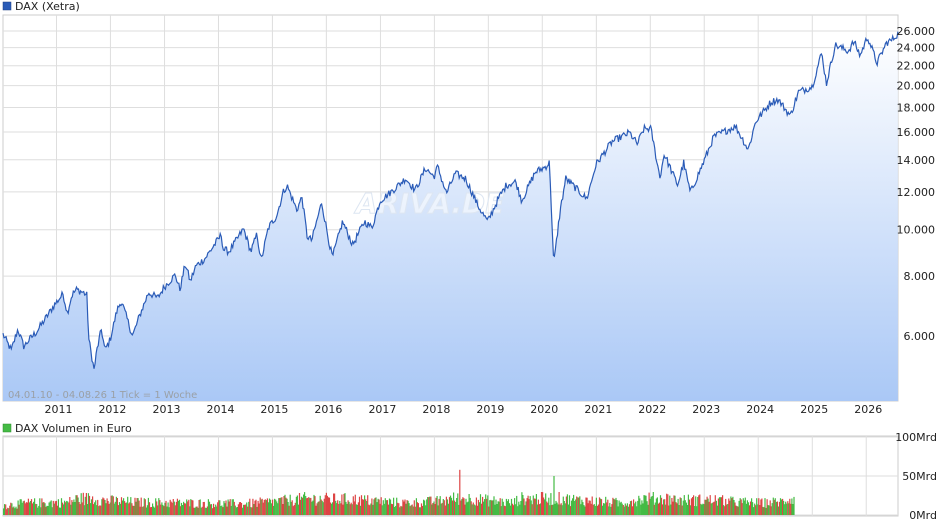  What do you see at coordinates (916, 48) in the screenshot?
I see `price-y-tick-label: 24.000` at bounding box center [916, 48].